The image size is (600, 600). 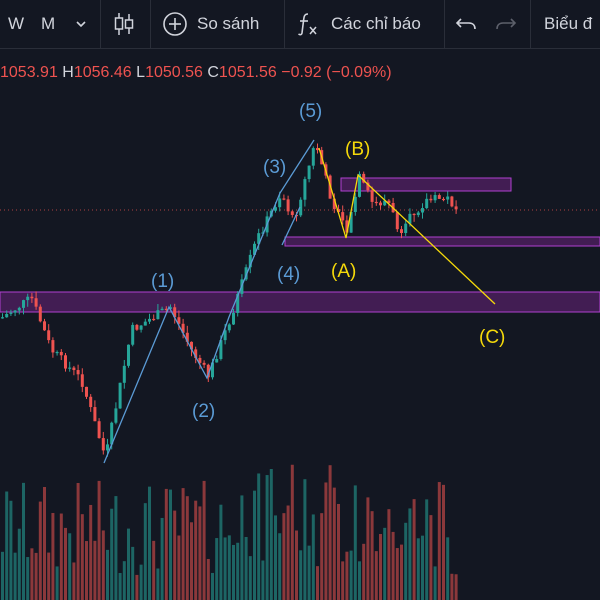 I want to click on top-toolbar: W M So sánh Các chỉ báo, so click(x=300, y=24).